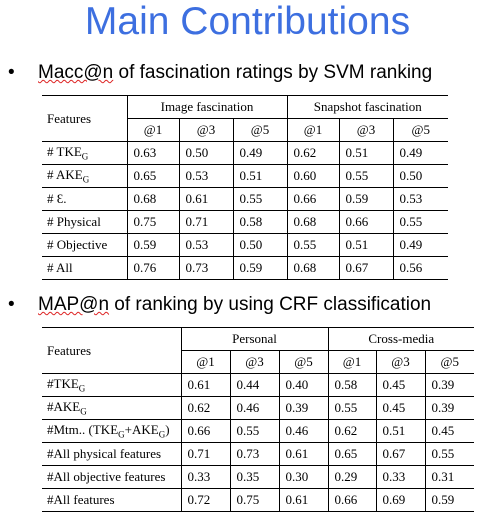 The image size is (495, 524). Describe the element at coordinates (270, 304) in the screenshot. I see `bullet-map-text: of ranking by using CRF classification` at that location.